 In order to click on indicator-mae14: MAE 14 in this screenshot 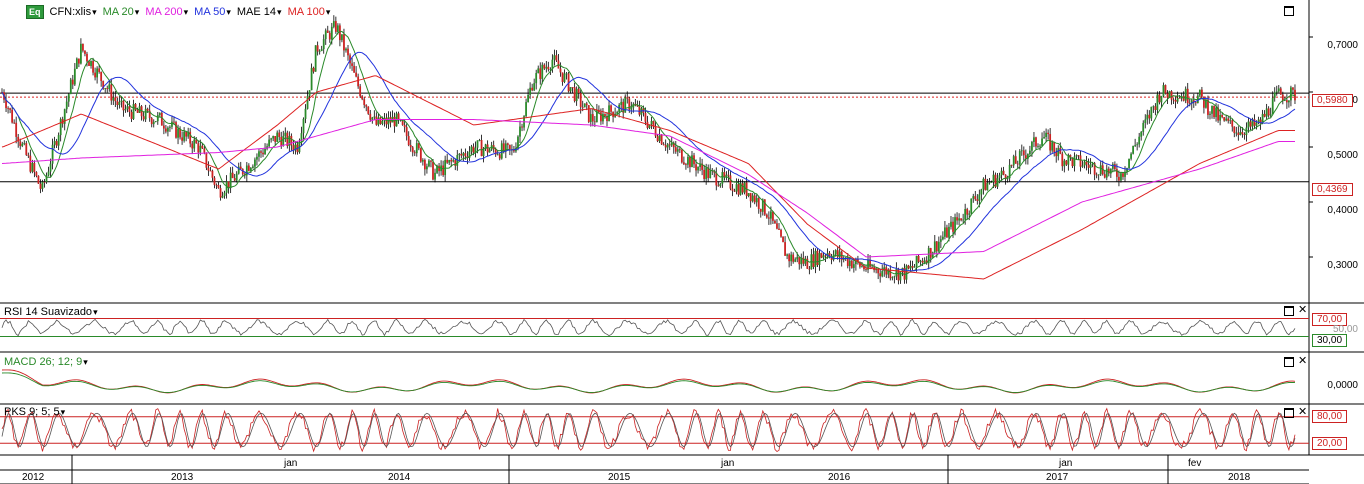, I will do `click(259, 12)`.